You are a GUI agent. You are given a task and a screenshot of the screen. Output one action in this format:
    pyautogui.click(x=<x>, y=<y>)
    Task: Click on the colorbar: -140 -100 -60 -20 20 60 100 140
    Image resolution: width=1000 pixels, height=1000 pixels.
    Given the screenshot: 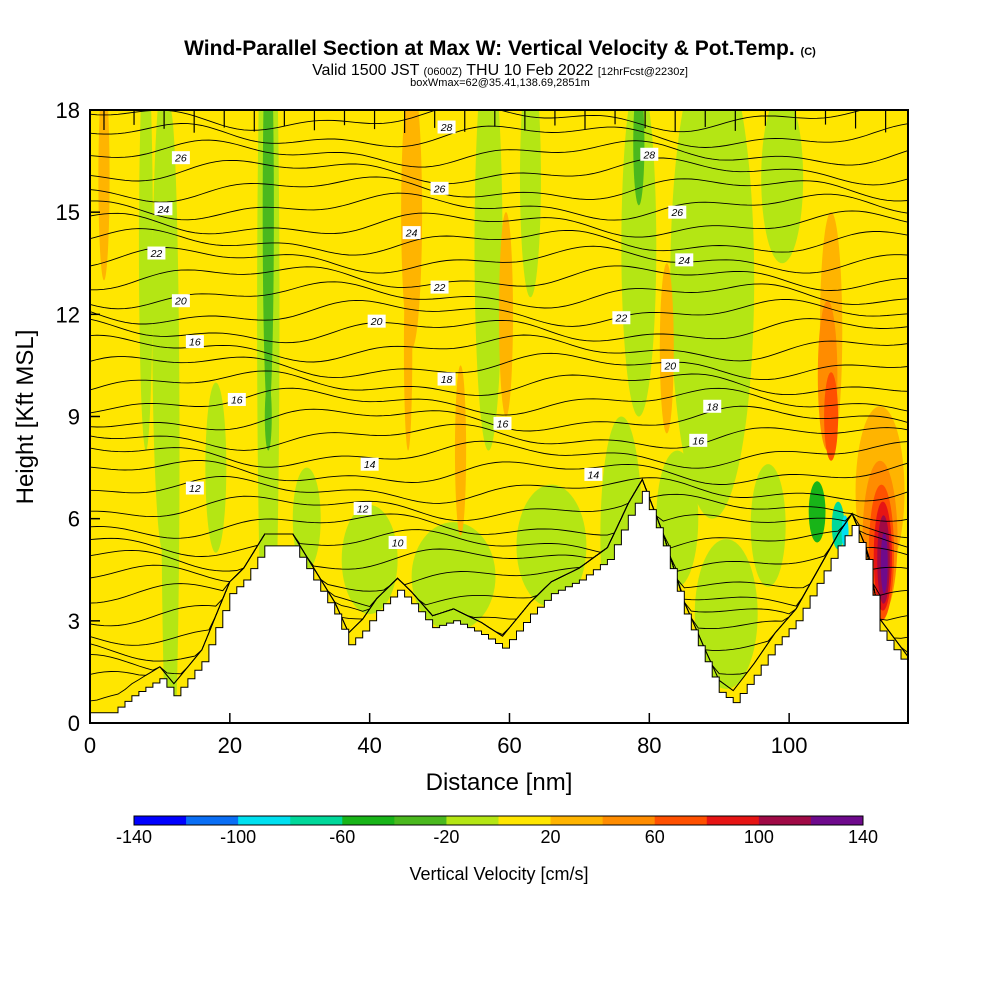 What is the action you would take?
    pyautogui.click(x=497, y=831)
    